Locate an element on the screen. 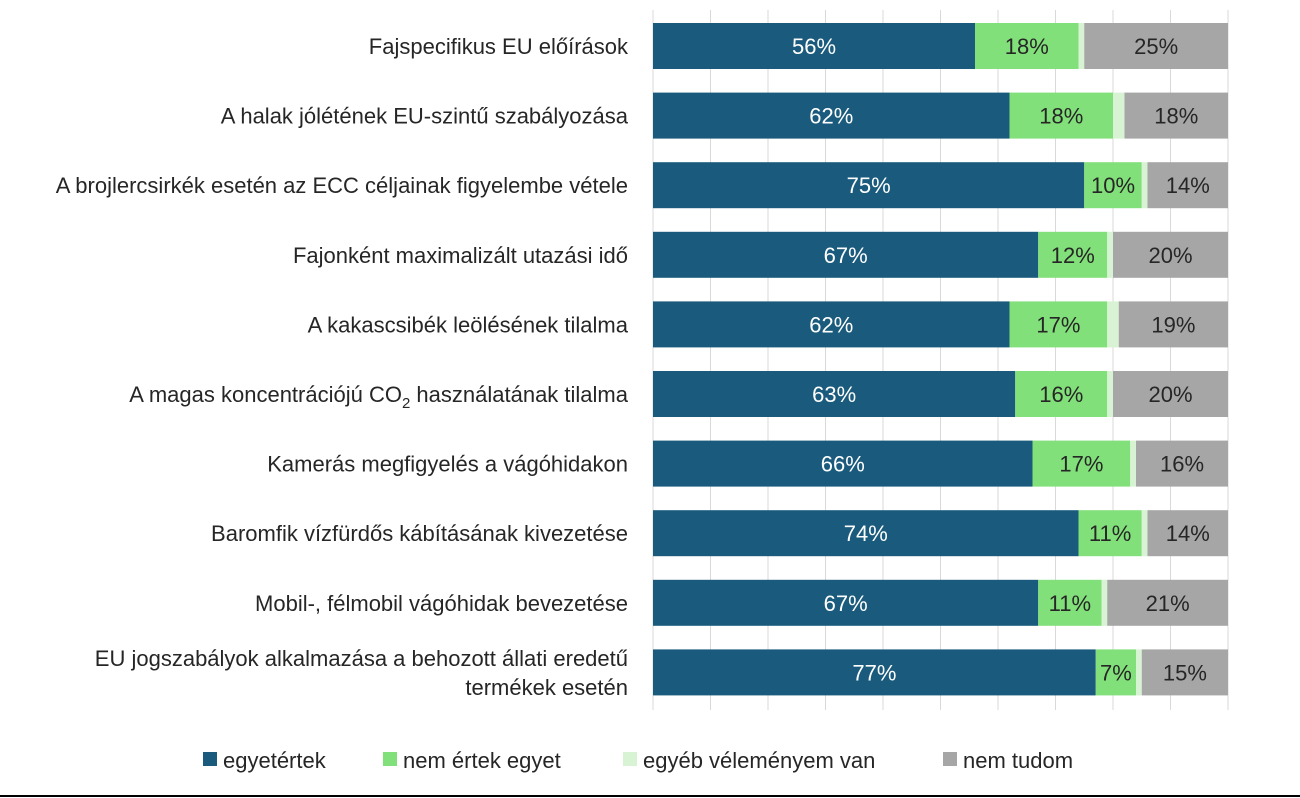 Image resolution: width=1300 pixels, height=798 pixels. data-label: 75% is located at coordinates (869, 185).